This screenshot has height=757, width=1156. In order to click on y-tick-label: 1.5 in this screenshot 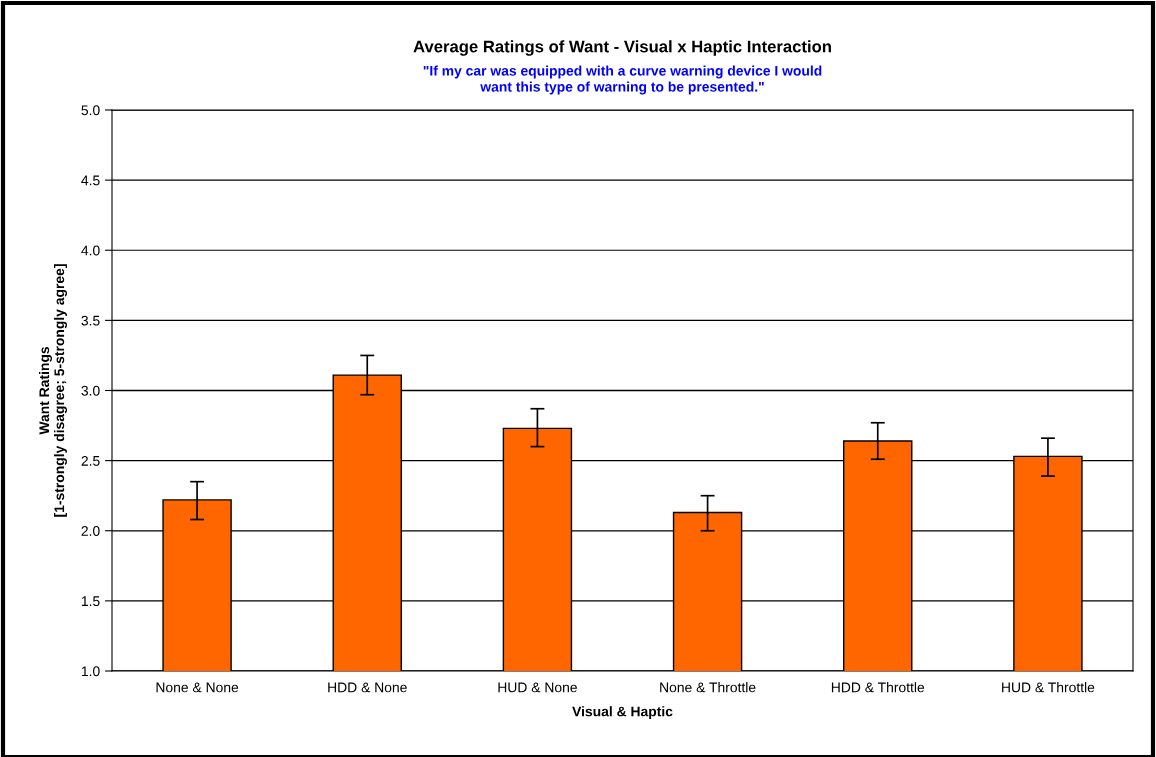, I will do `click(90, 601)`.